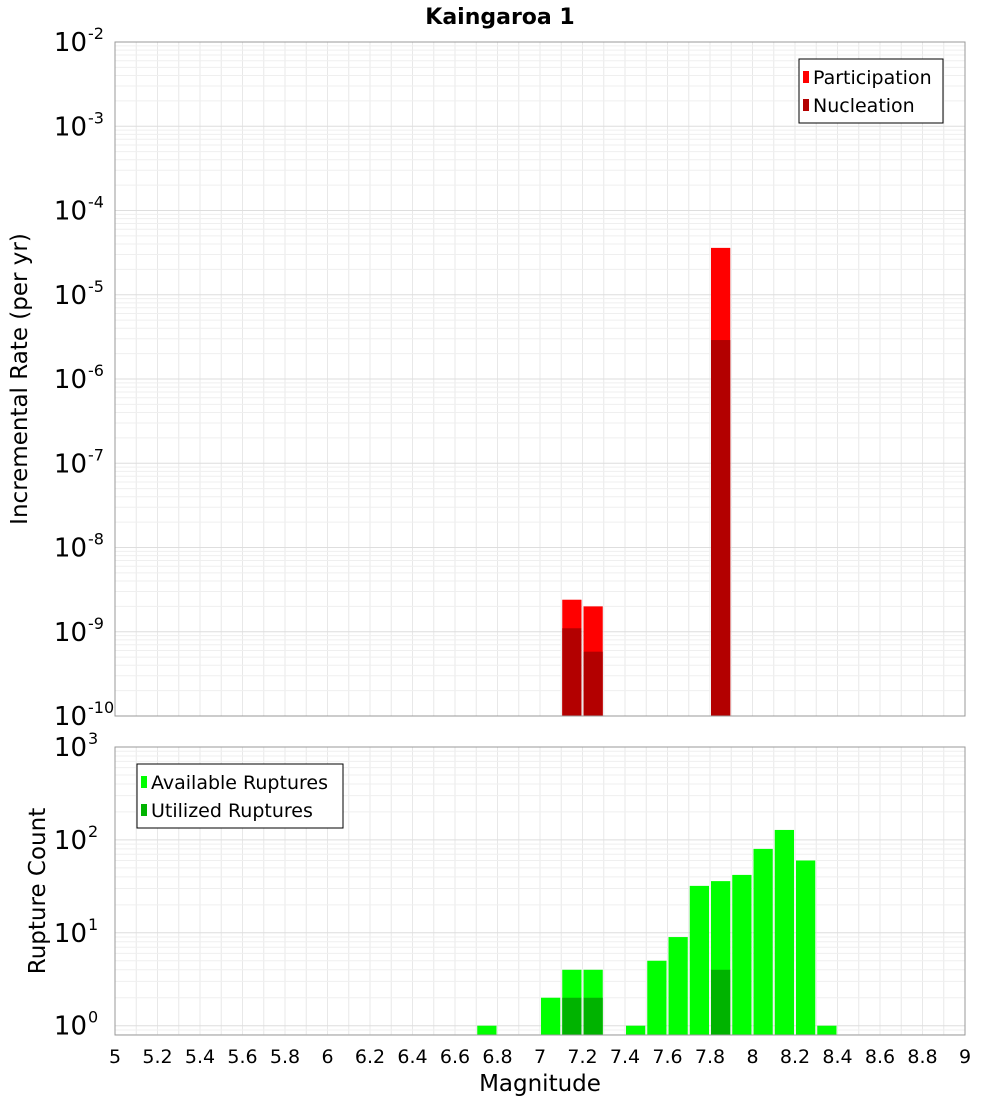 The width and height of the screenshot is (1000, 1100). Describe the element at coordinates (96, 117) in the screenshot. I see `y-tick-exponent: -3` at that location.